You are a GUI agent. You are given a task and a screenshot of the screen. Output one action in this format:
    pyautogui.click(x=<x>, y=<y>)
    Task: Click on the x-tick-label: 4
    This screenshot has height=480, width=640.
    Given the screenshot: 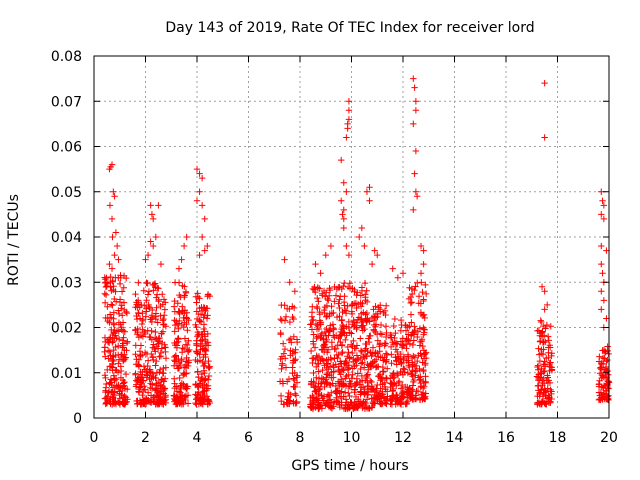 What is the action you would take?
    pyautogui.click(x=197, y=438)
    